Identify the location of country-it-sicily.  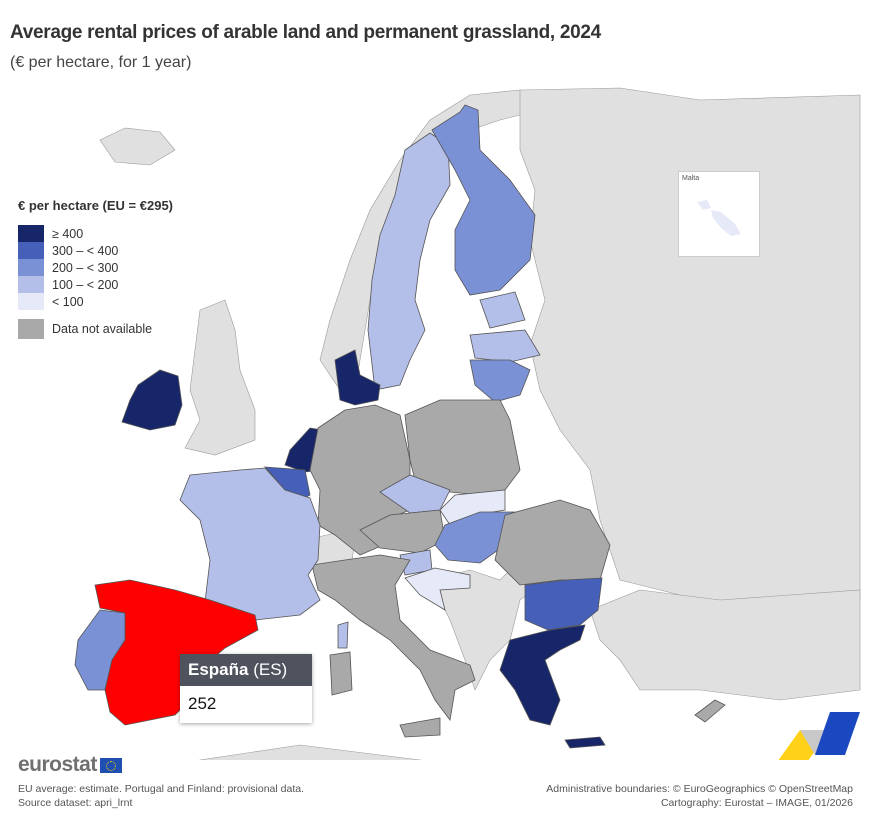
(420, 727).